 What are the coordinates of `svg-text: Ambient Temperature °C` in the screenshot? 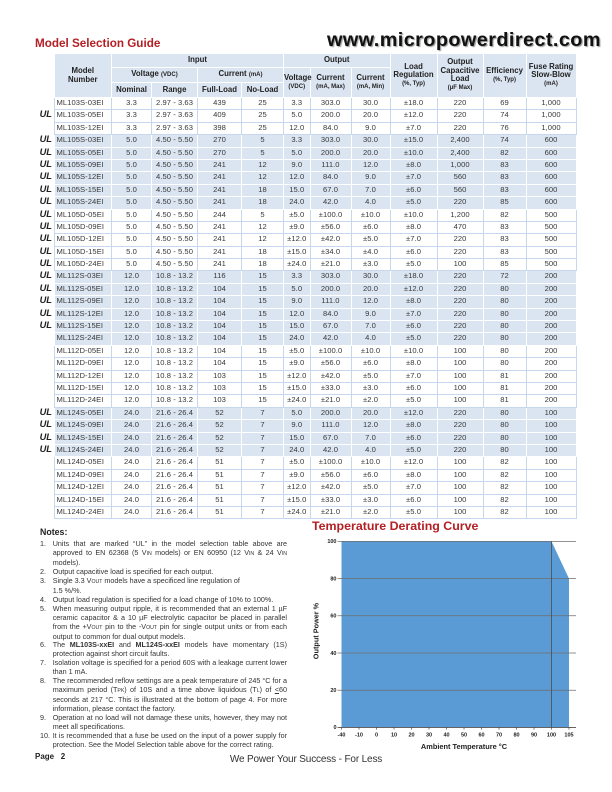 It's located at (464, 746).